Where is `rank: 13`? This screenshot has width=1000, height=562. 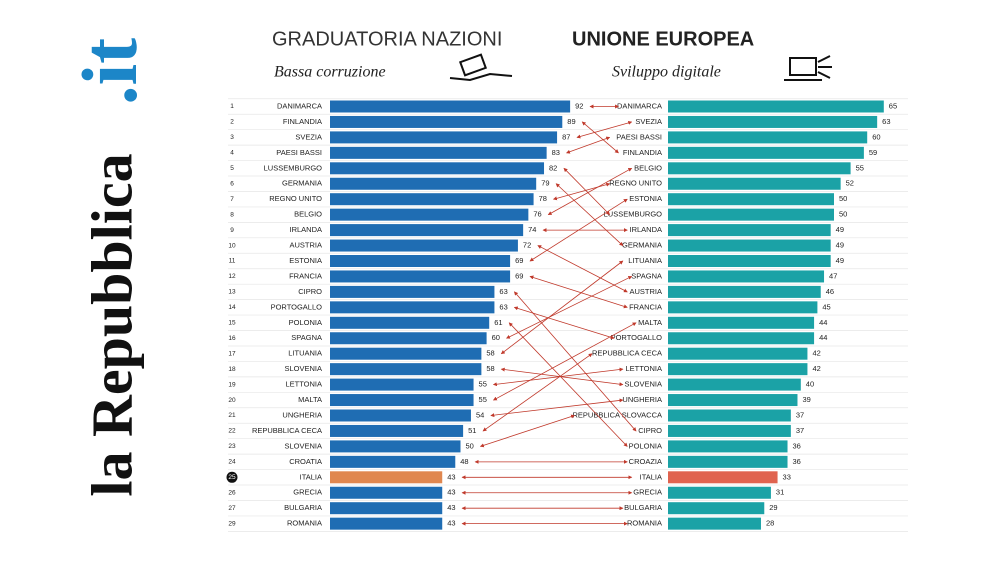 rank: 13 is located at coordinates (232, 292).